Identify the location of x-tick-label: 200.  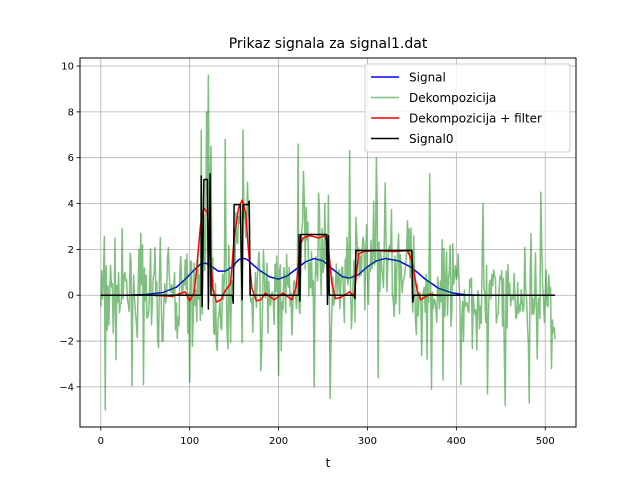
(278, 441).